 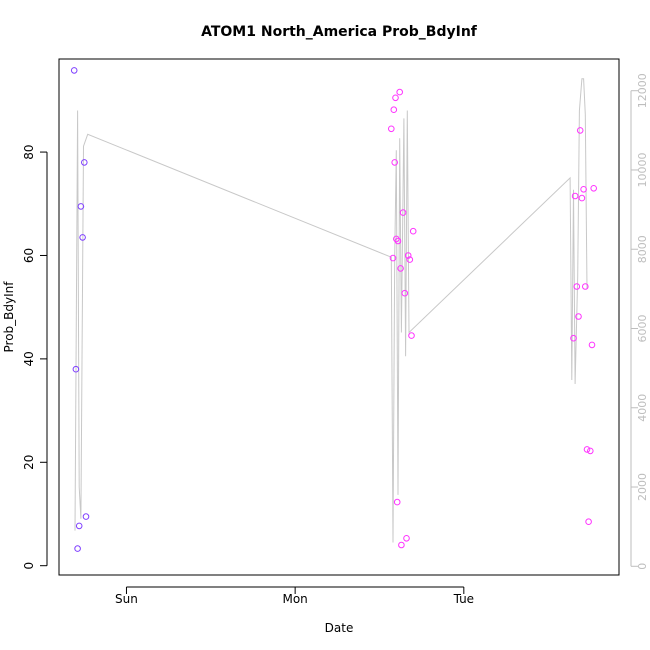 I want to click on x-axis: Sun Mon Tue, so click(x=295, y=596).